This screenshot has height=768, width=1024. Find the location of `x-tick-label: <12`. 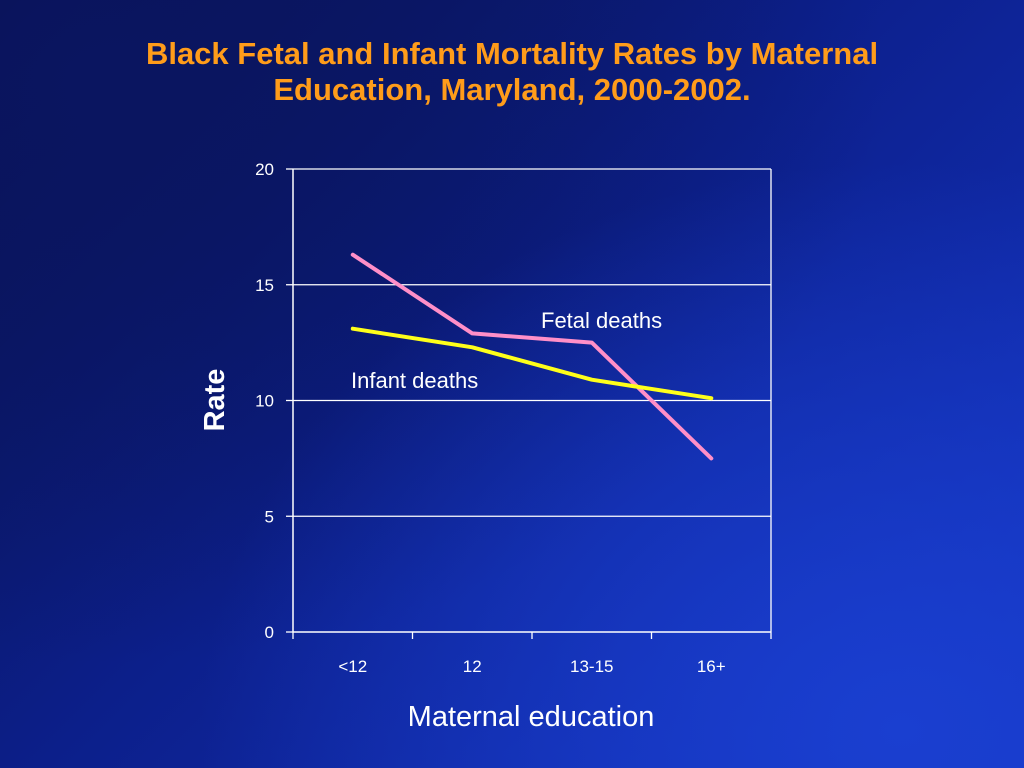

x-tick-label: <12 is located at coordinates (352, 666).